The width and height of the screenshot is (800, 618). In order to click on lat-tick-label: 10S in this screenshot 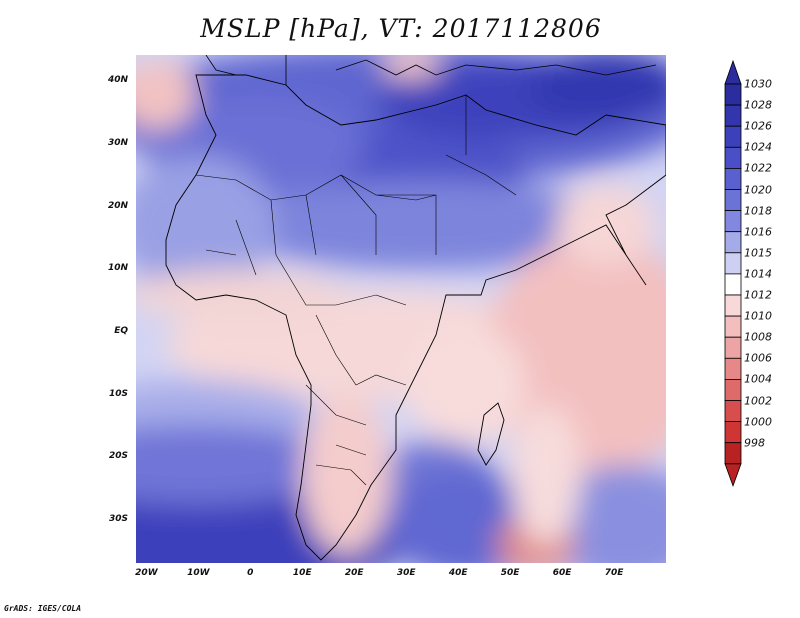, I will do `click(118, 393)`.